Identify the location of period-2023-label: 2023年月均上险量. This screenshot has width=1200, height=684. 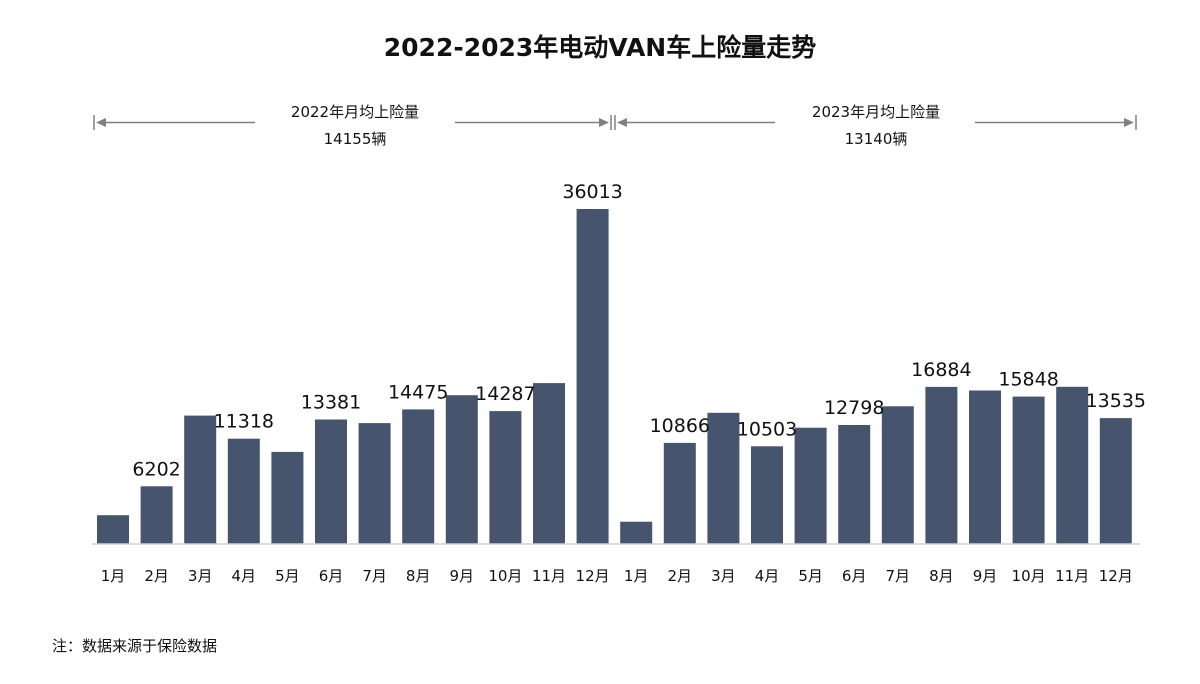
(876, 112).